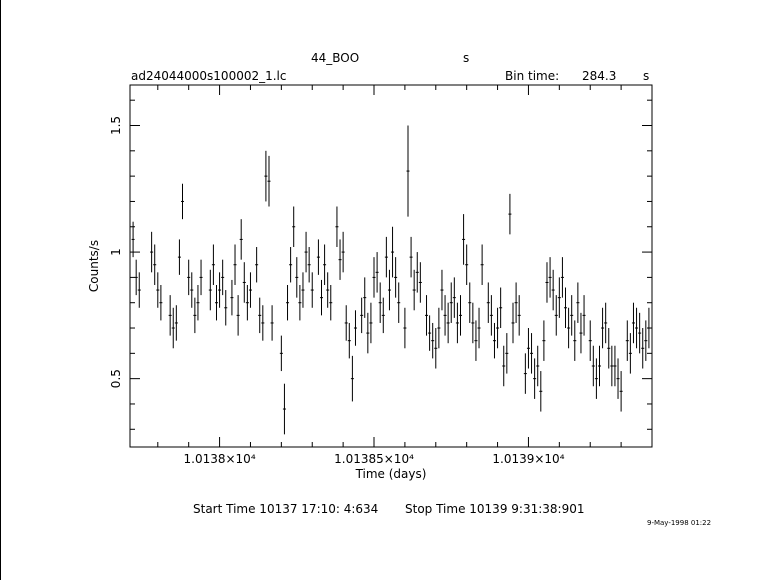 The image size is (781, 580). I want to click on left-window-edge, so click(0, 290).